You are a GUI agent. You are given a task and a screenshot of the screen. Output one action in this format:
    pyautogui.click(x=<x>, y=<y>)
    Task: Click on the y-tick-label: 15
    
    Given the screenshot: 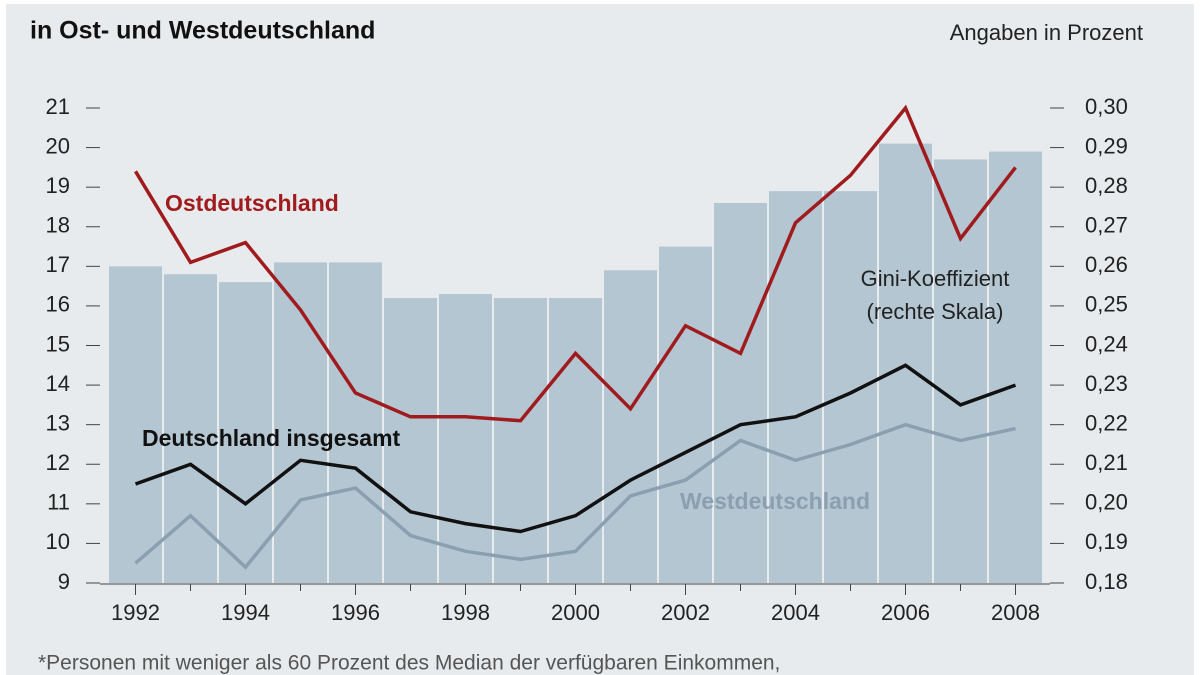 What is the action you would take?
    pyautogui.click(x=58, y=343)
    